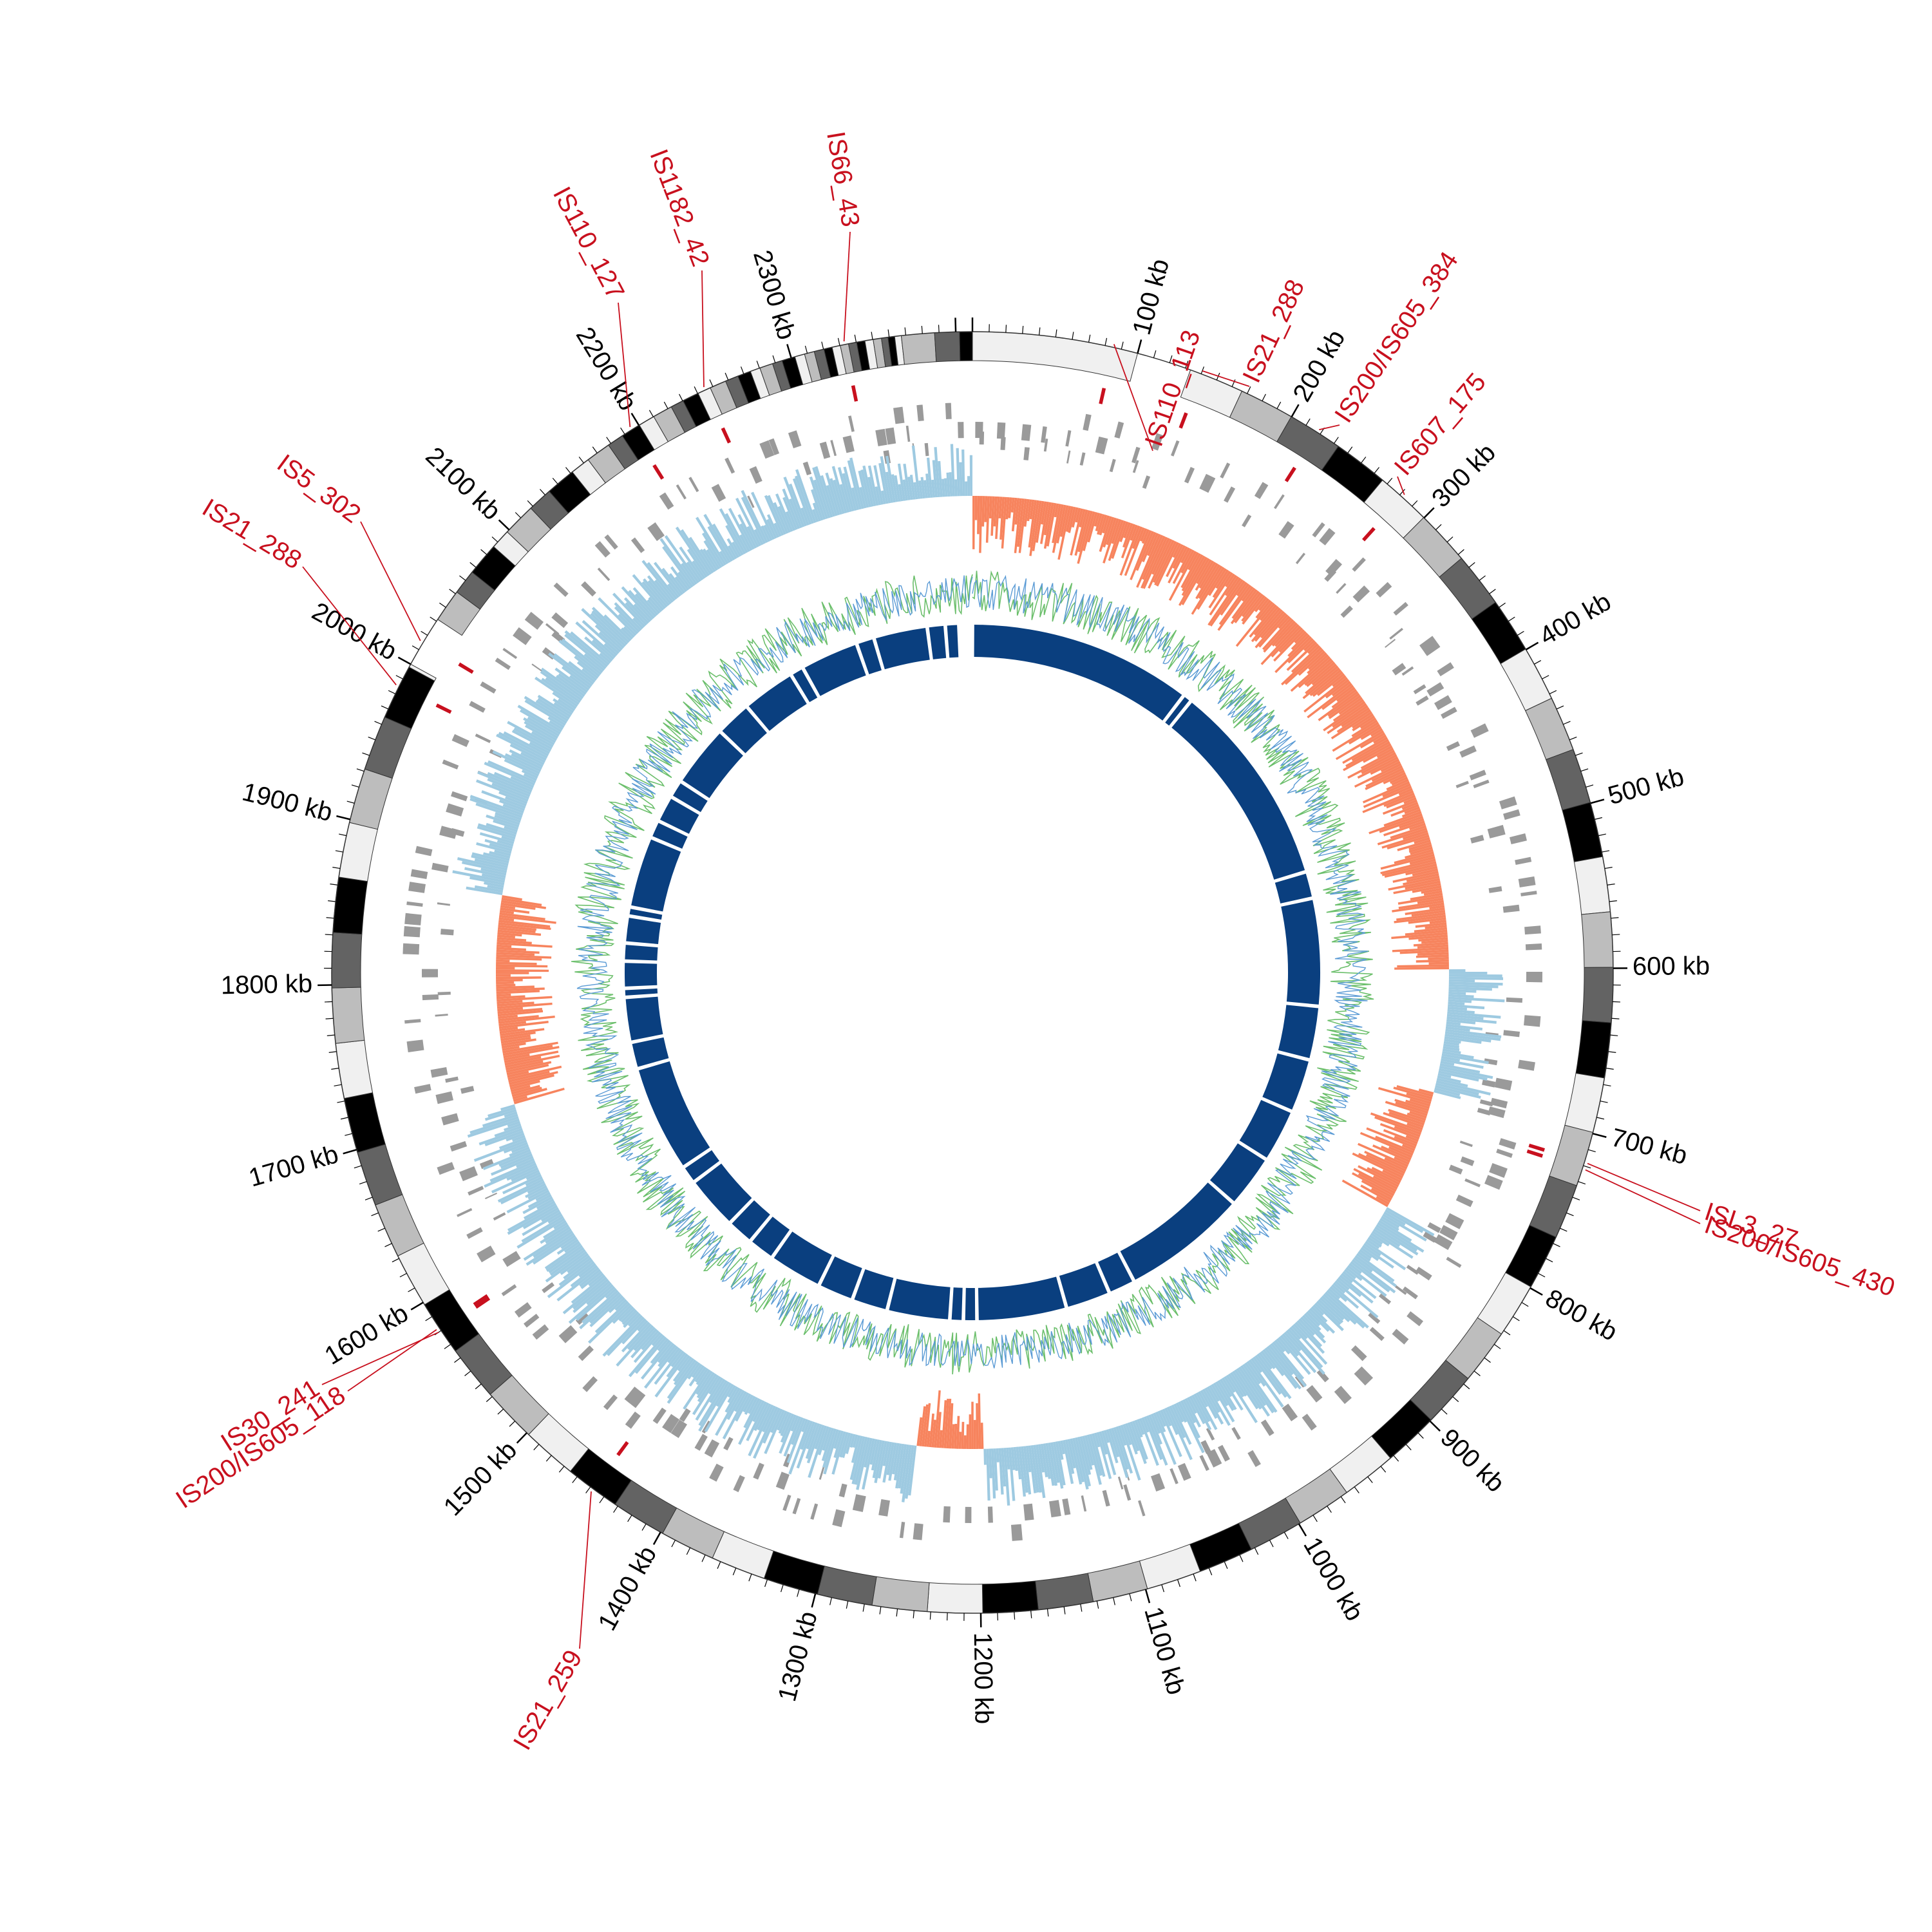 The width and height of the screenshot is (1932, 1932). I want to click on is-leader-line, so click(1643, 1196).